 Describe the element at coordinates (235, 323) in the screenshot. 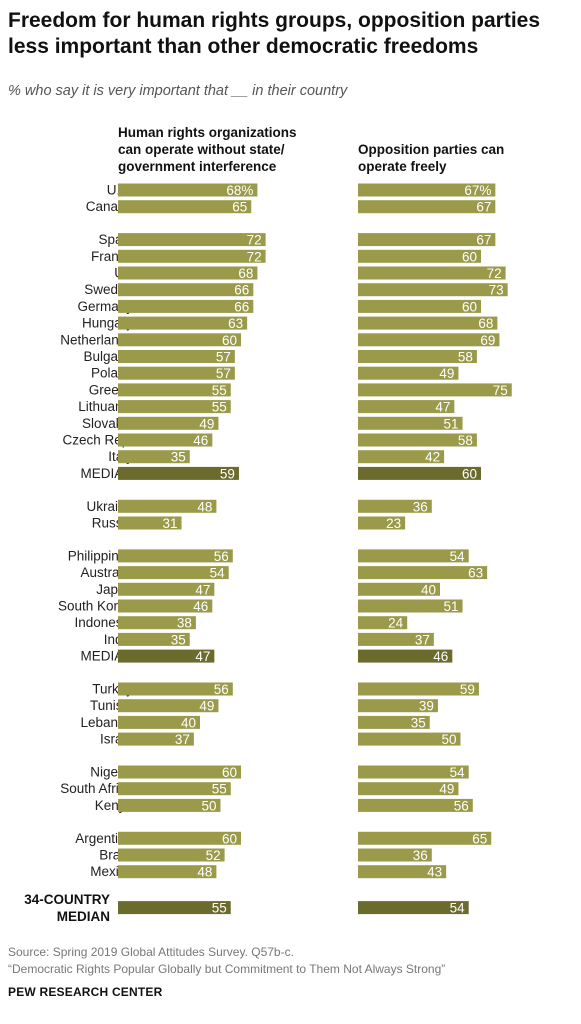

I see `data-label: 63` at that location.